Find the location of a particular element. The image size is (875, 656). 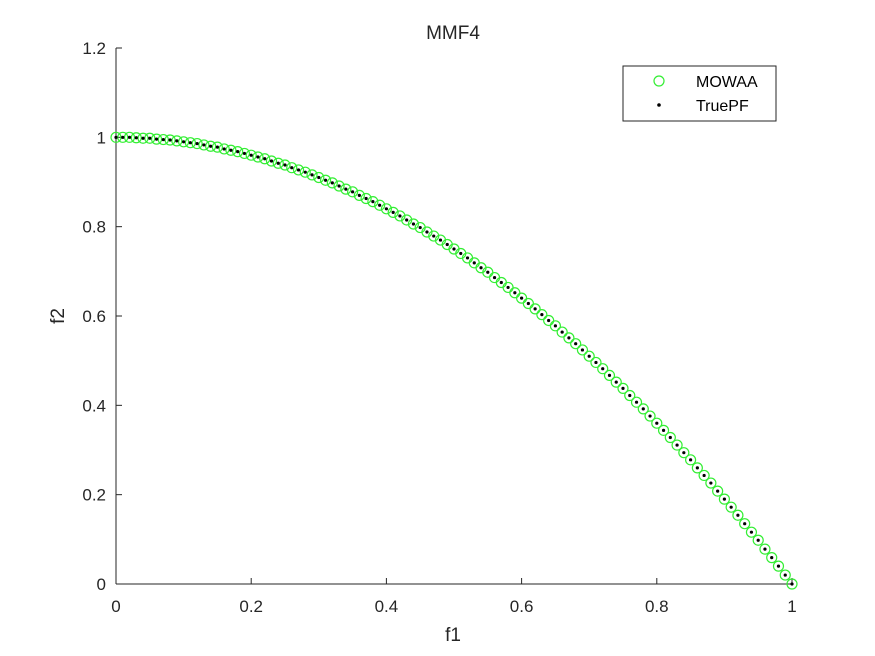

y-ticks: 0 0.2 0.4 0.6 0.8 1 1.2 is located at coordinates (102, 316).